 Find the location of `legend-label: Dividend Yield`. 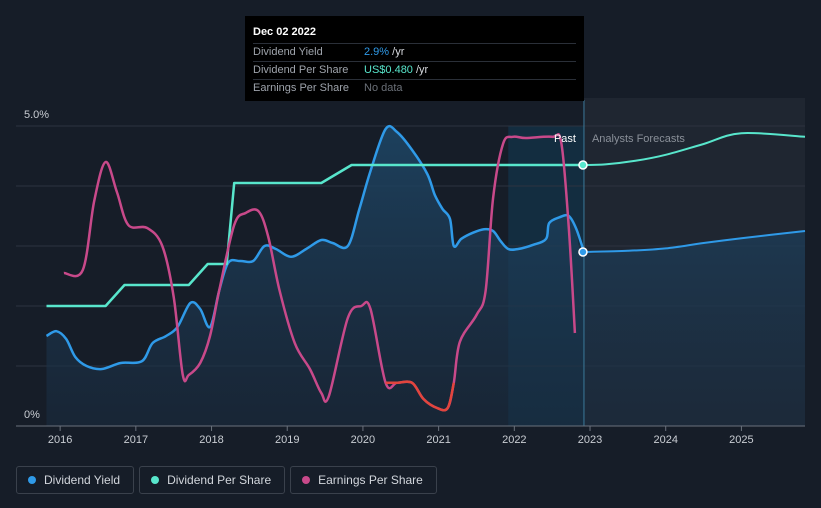

legend-label: Dividend Yield is located at coordinates (82, 480).